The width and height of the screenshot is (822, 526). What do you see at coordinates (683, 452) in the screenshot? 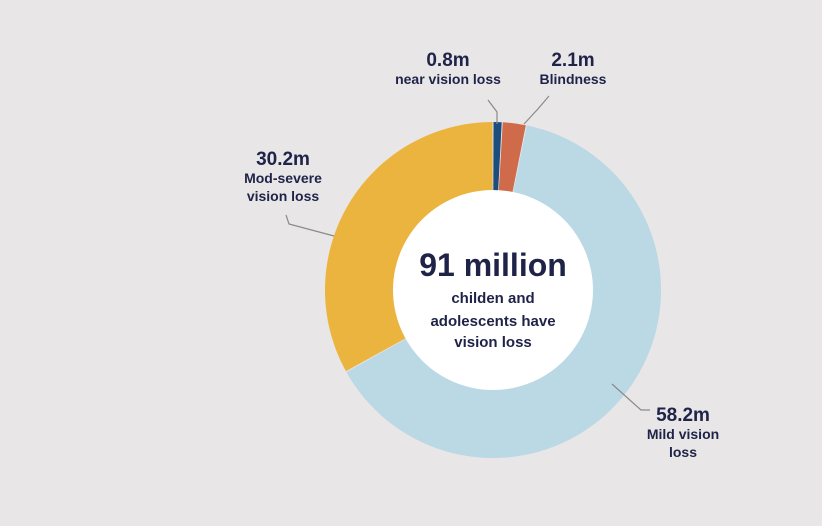
I see `slice-category-label: loss` at bounding box center [683, 452].